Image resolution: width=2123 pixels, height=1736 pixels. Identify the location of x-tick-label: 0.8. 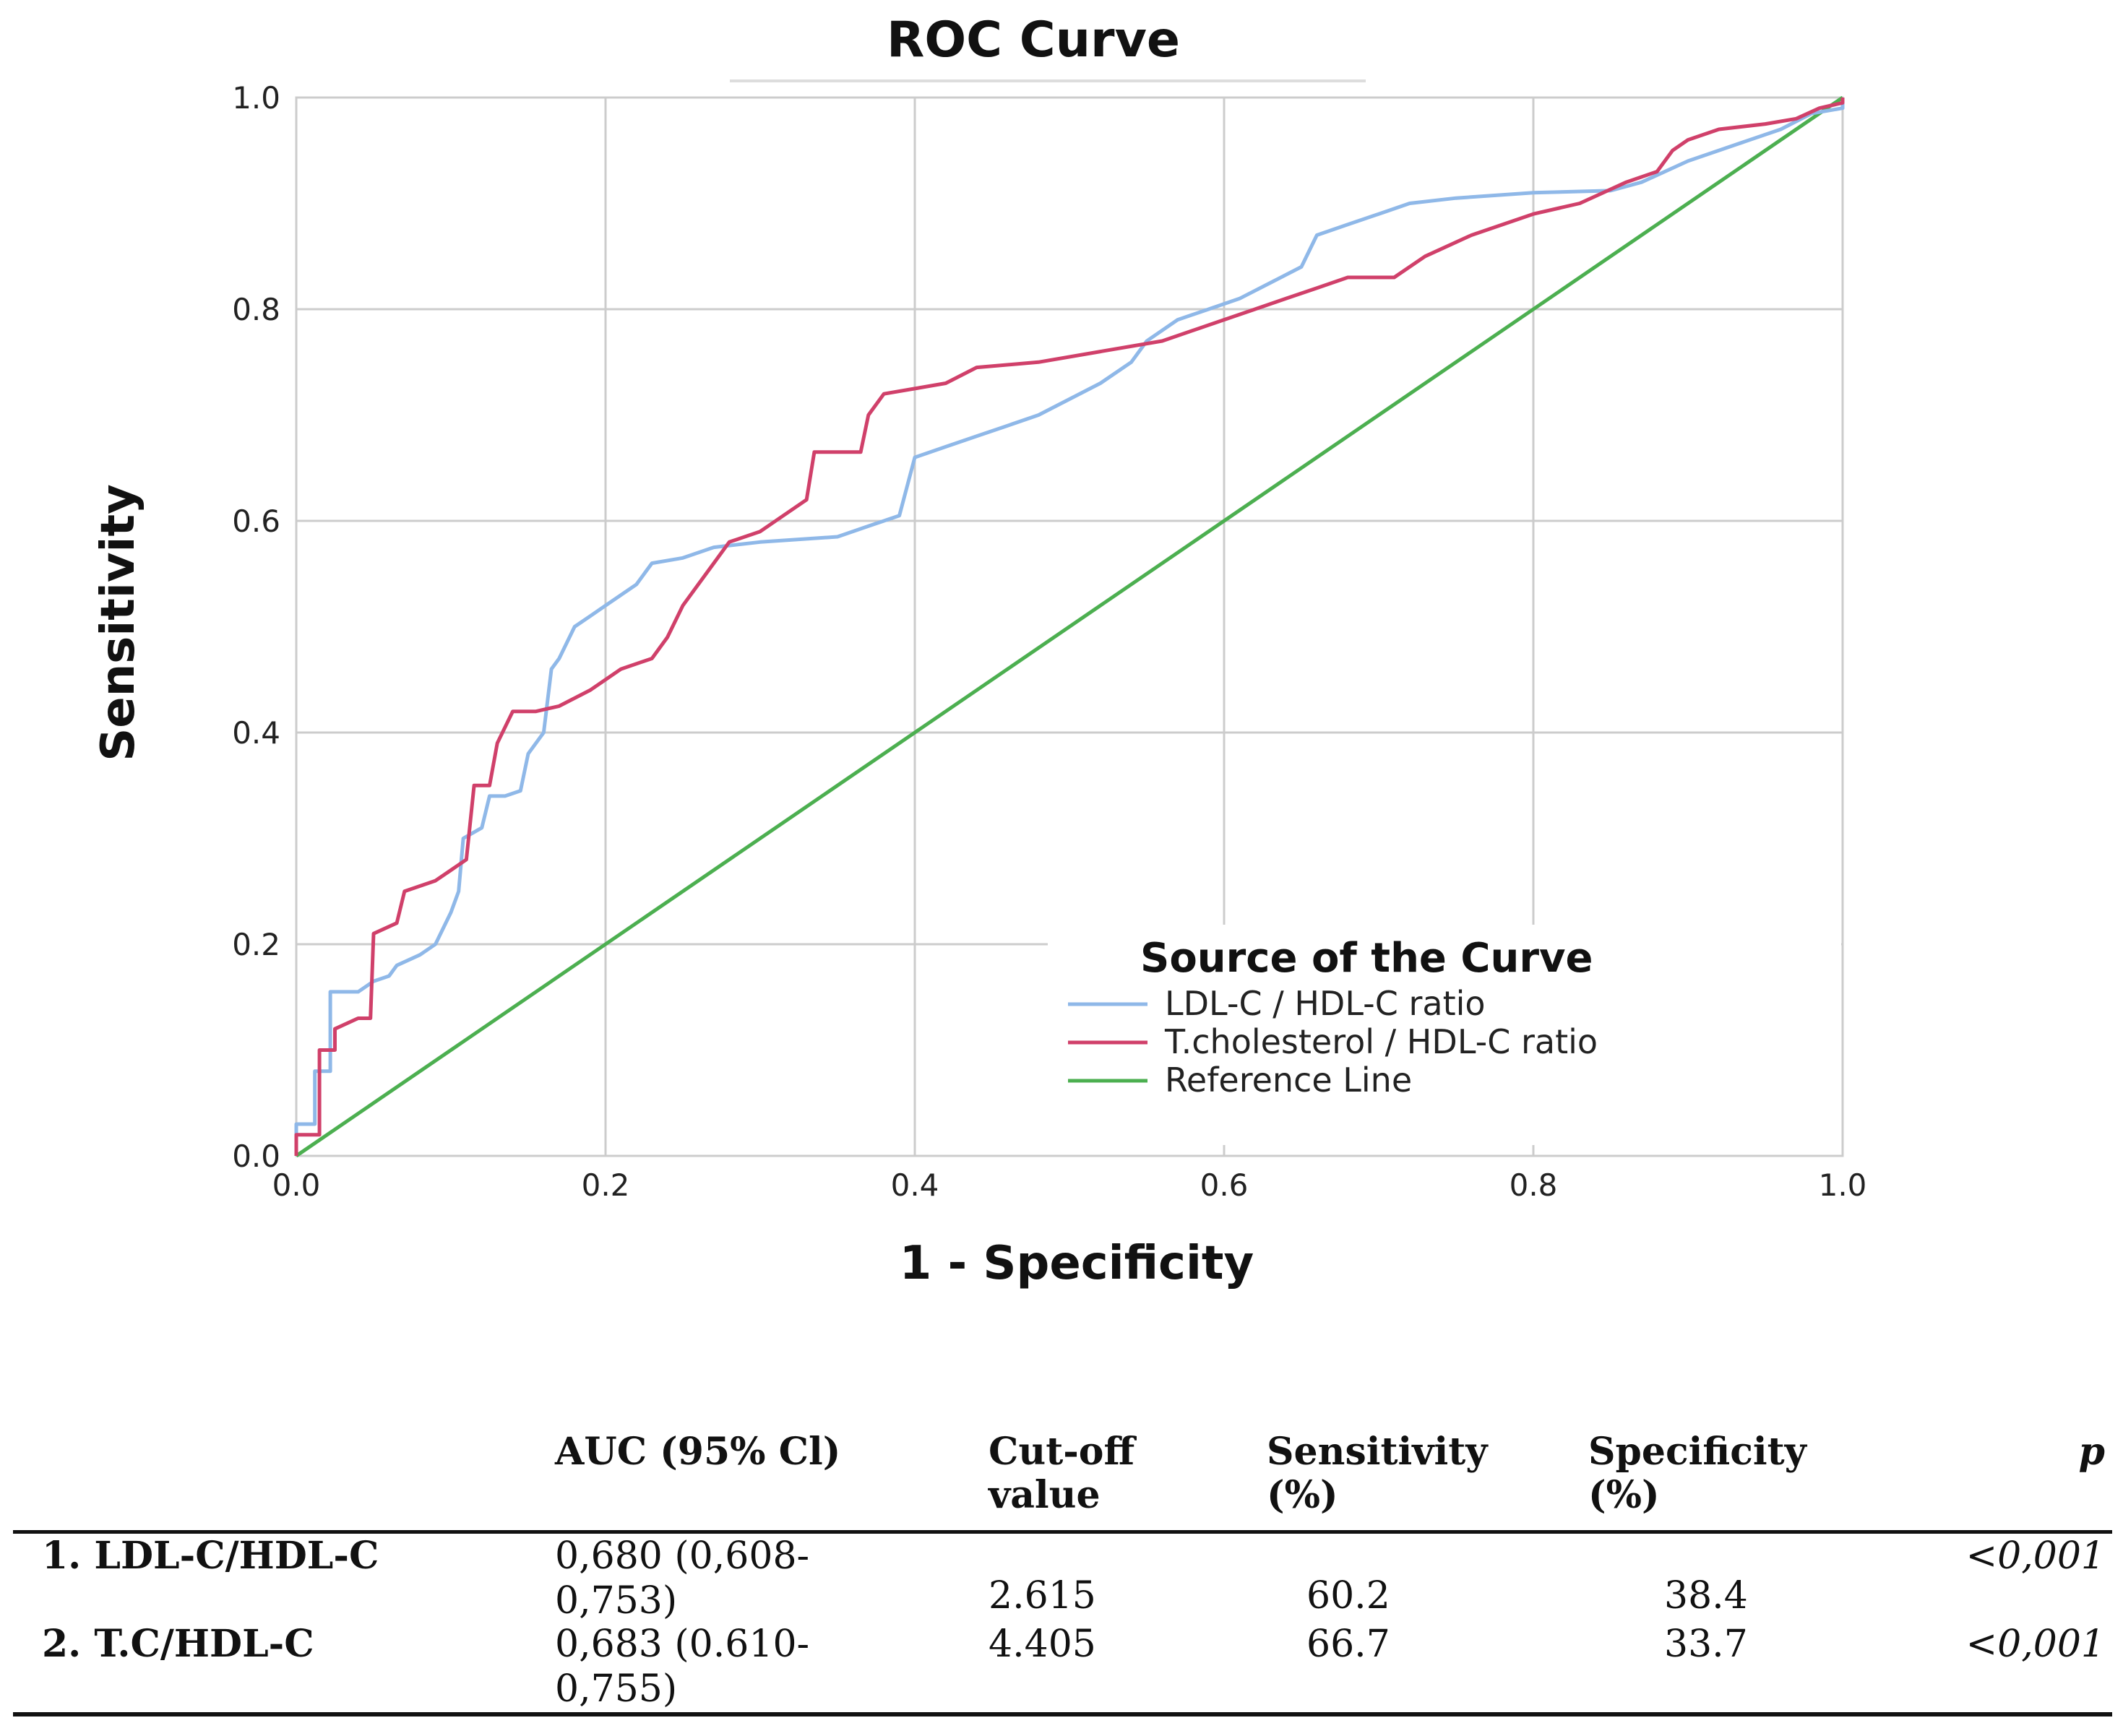
(1534, 1185).